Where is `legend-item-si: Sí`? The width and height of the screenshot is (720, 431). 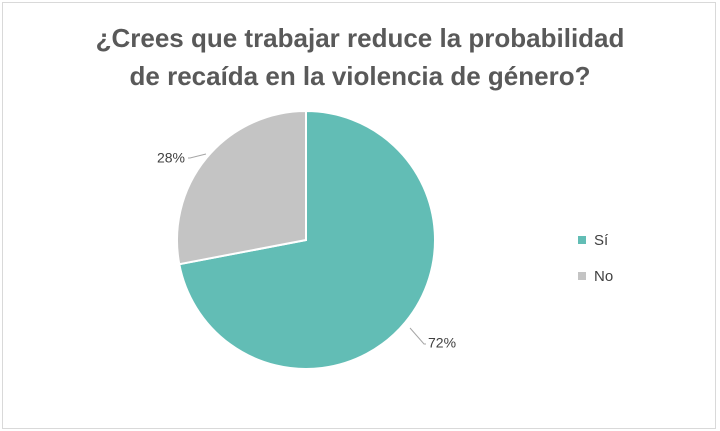
legend-item-si: Sí is located at coordinates (595, 240).